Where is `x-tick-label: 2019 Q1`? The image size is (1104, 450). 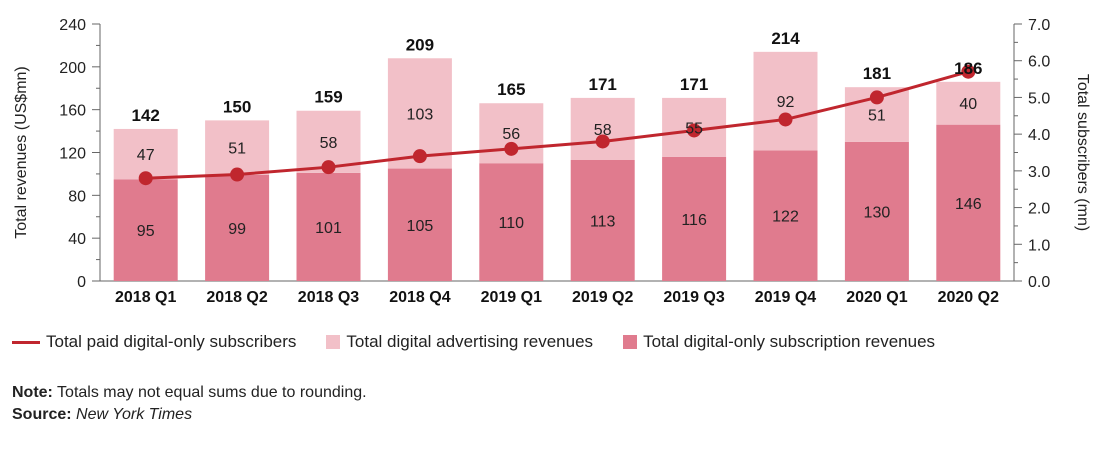
x-tick-label: 2019 Q1 is located at coordinates (511, 297).